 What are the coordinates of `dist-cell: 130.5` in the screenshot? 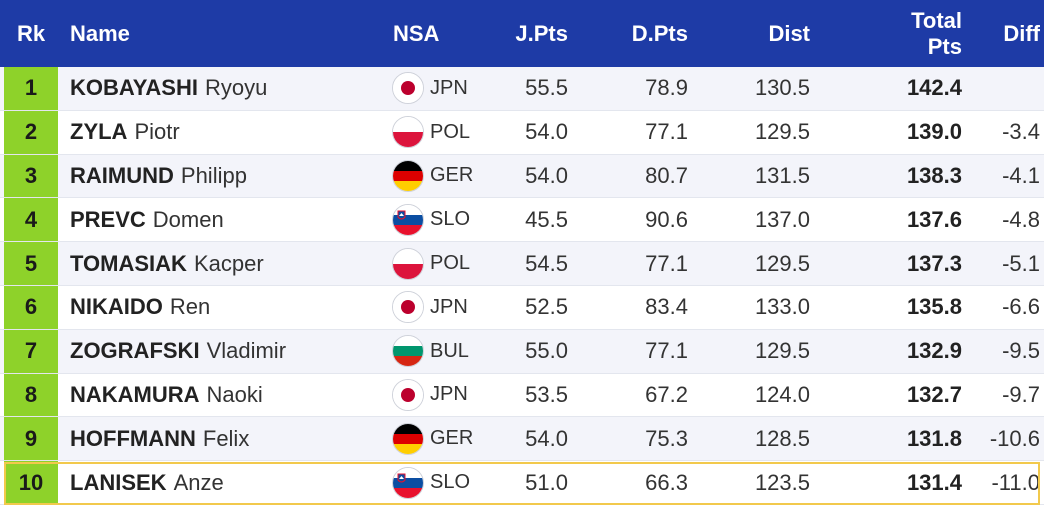 It's located at (782, 88).